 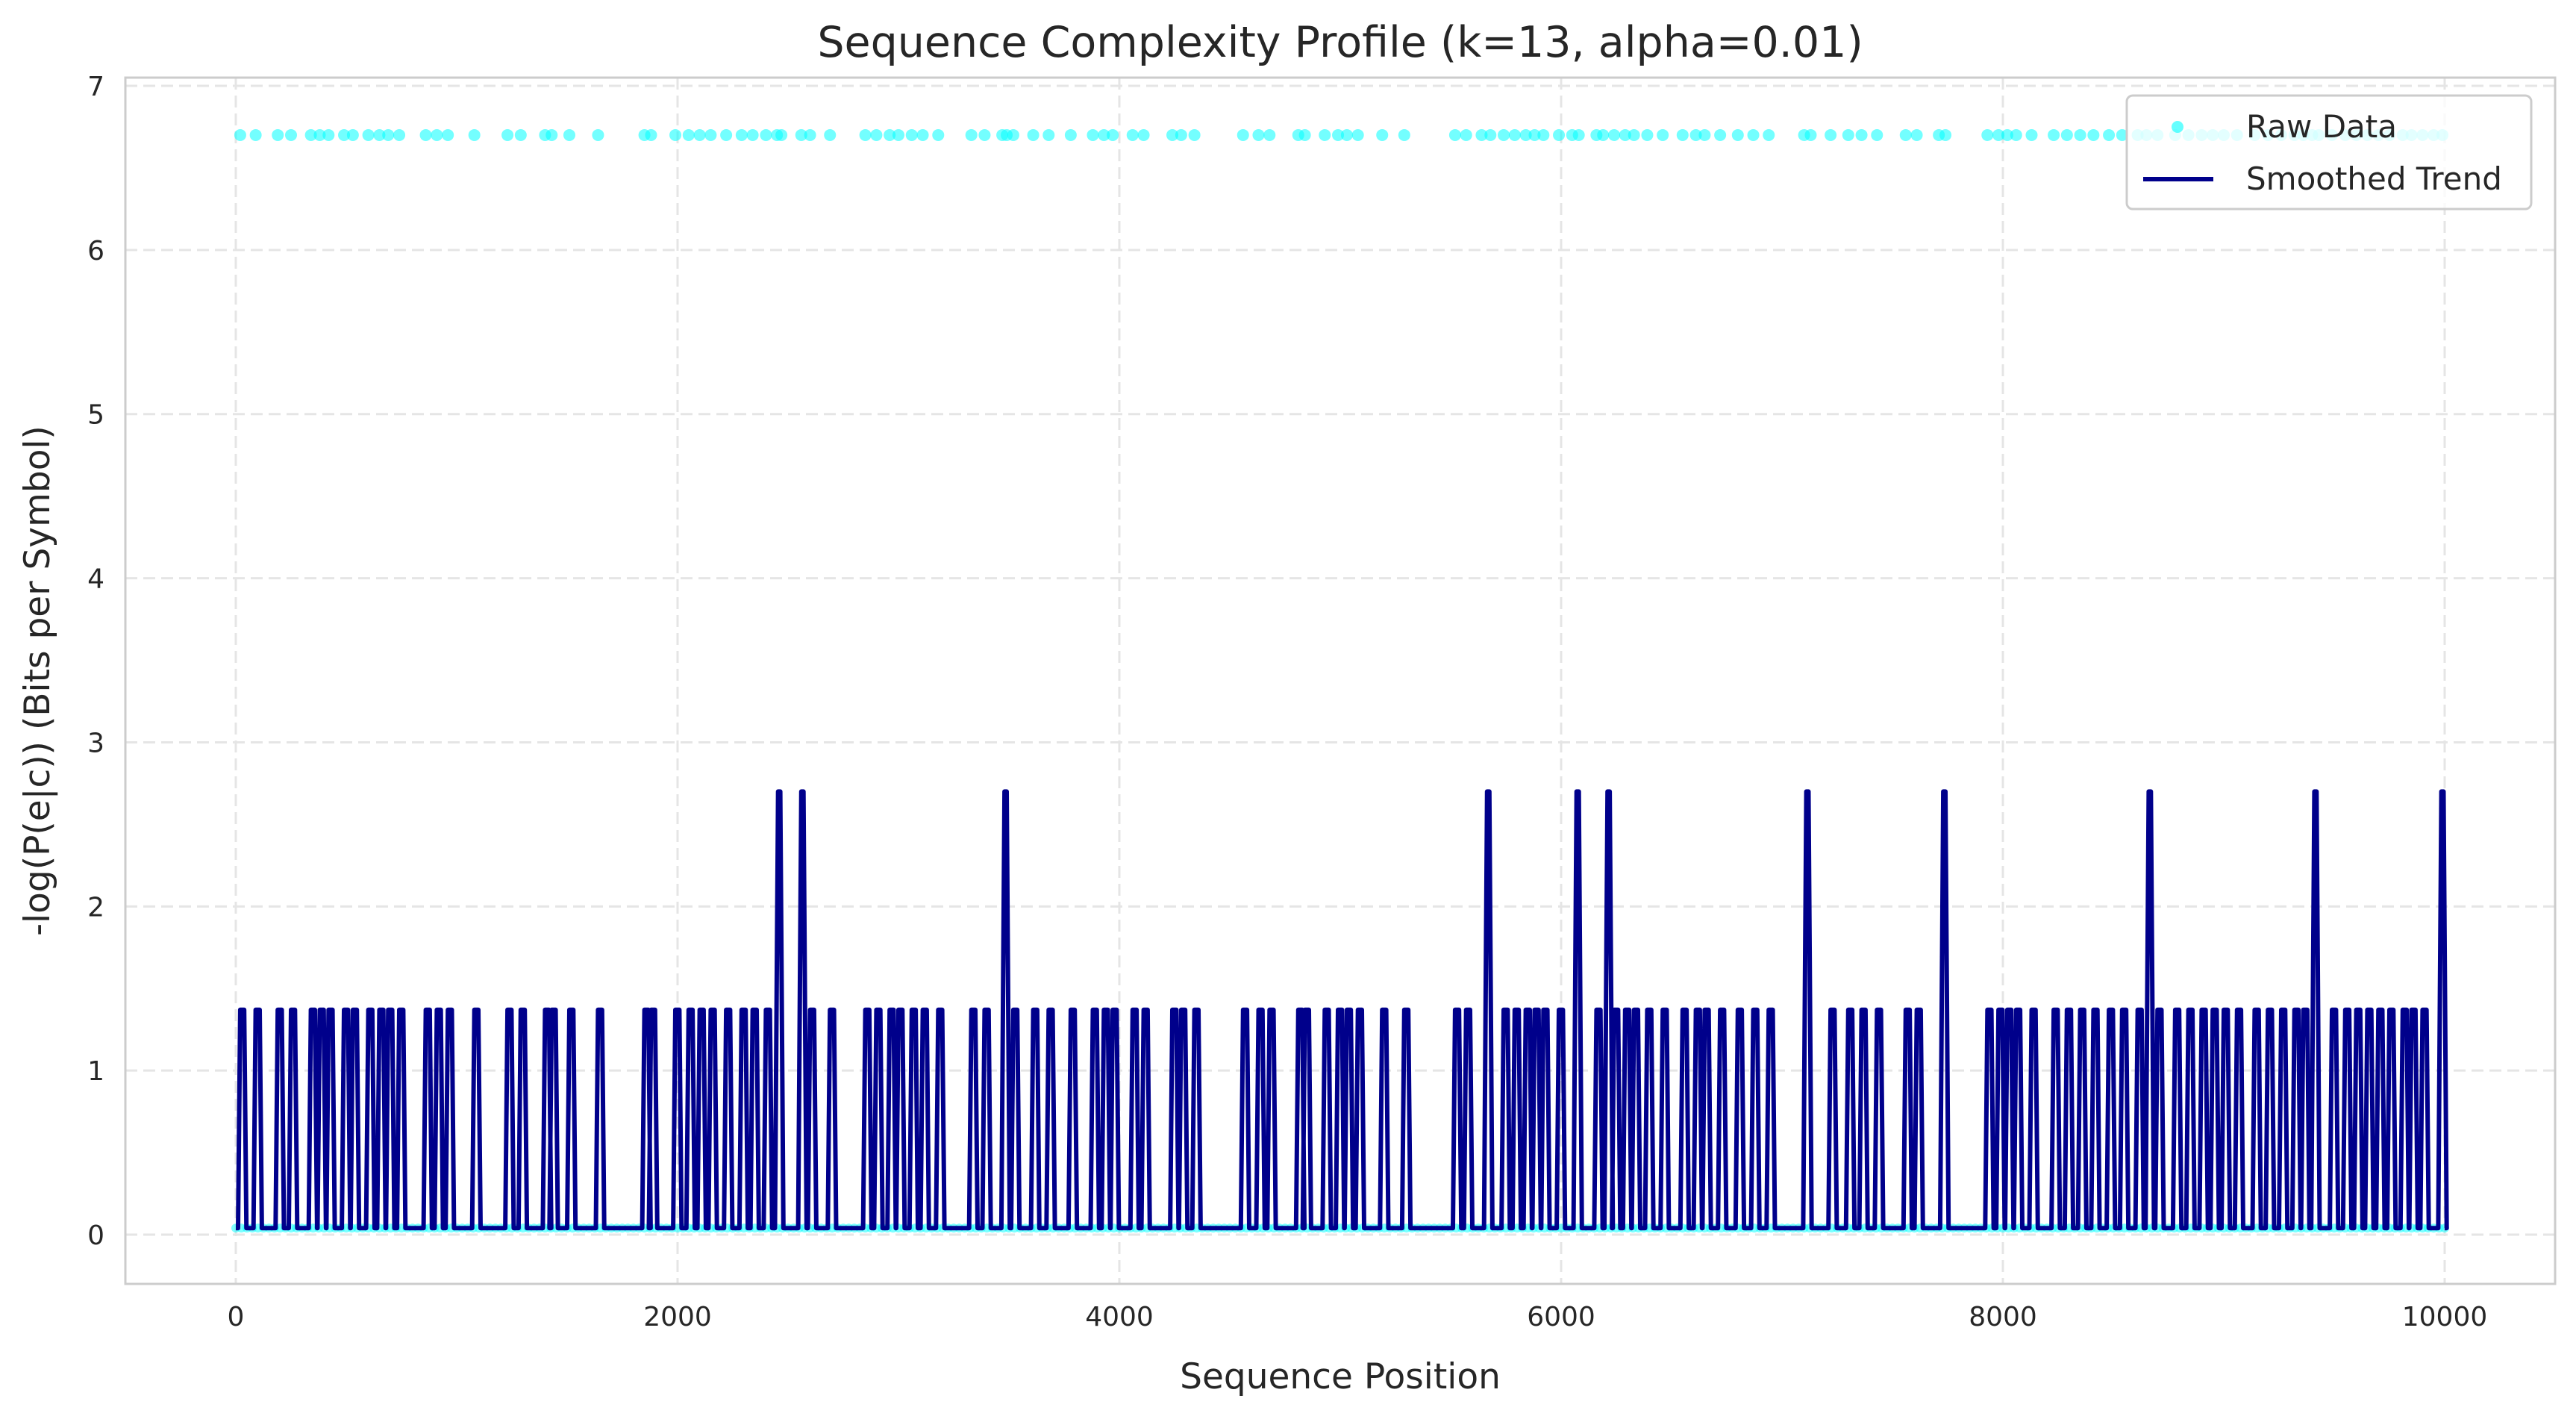 I want to click on x-tick-label: 4000, so click(x=1119, y=1317).